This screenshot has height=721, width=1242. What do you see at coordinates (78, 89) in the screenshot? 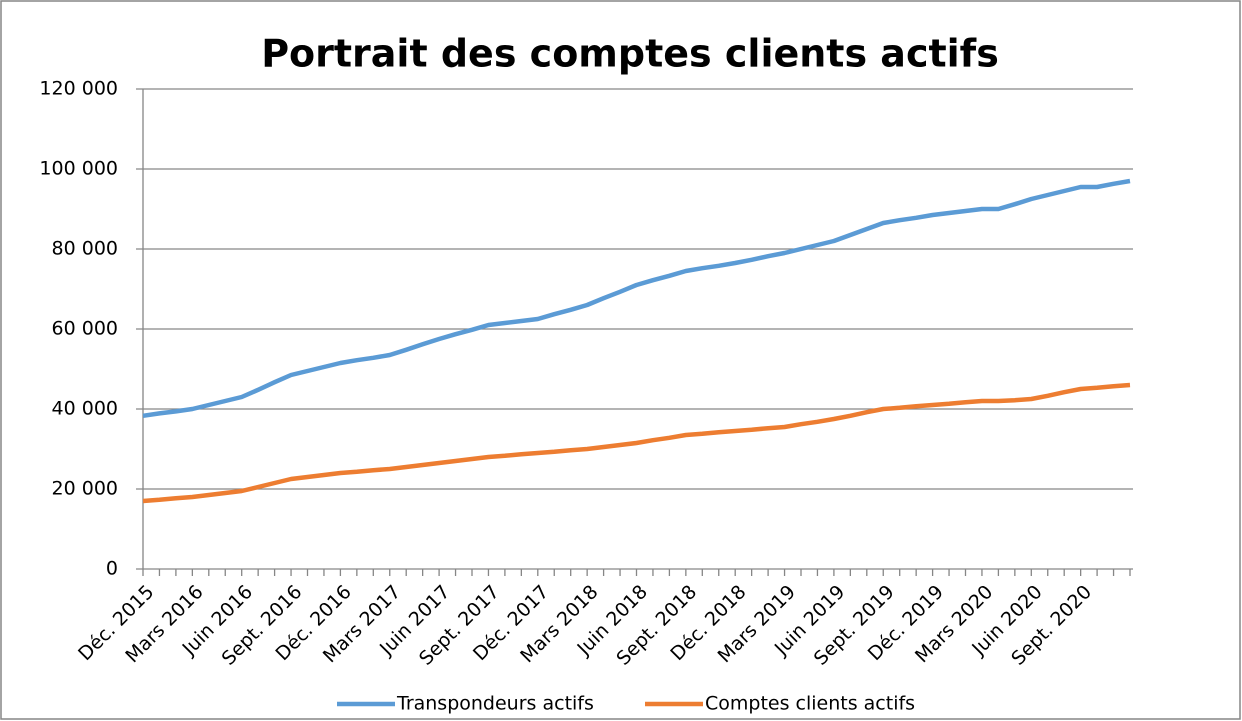
I see `y-tick-label: 120 000` at bounding box center [78, 89].